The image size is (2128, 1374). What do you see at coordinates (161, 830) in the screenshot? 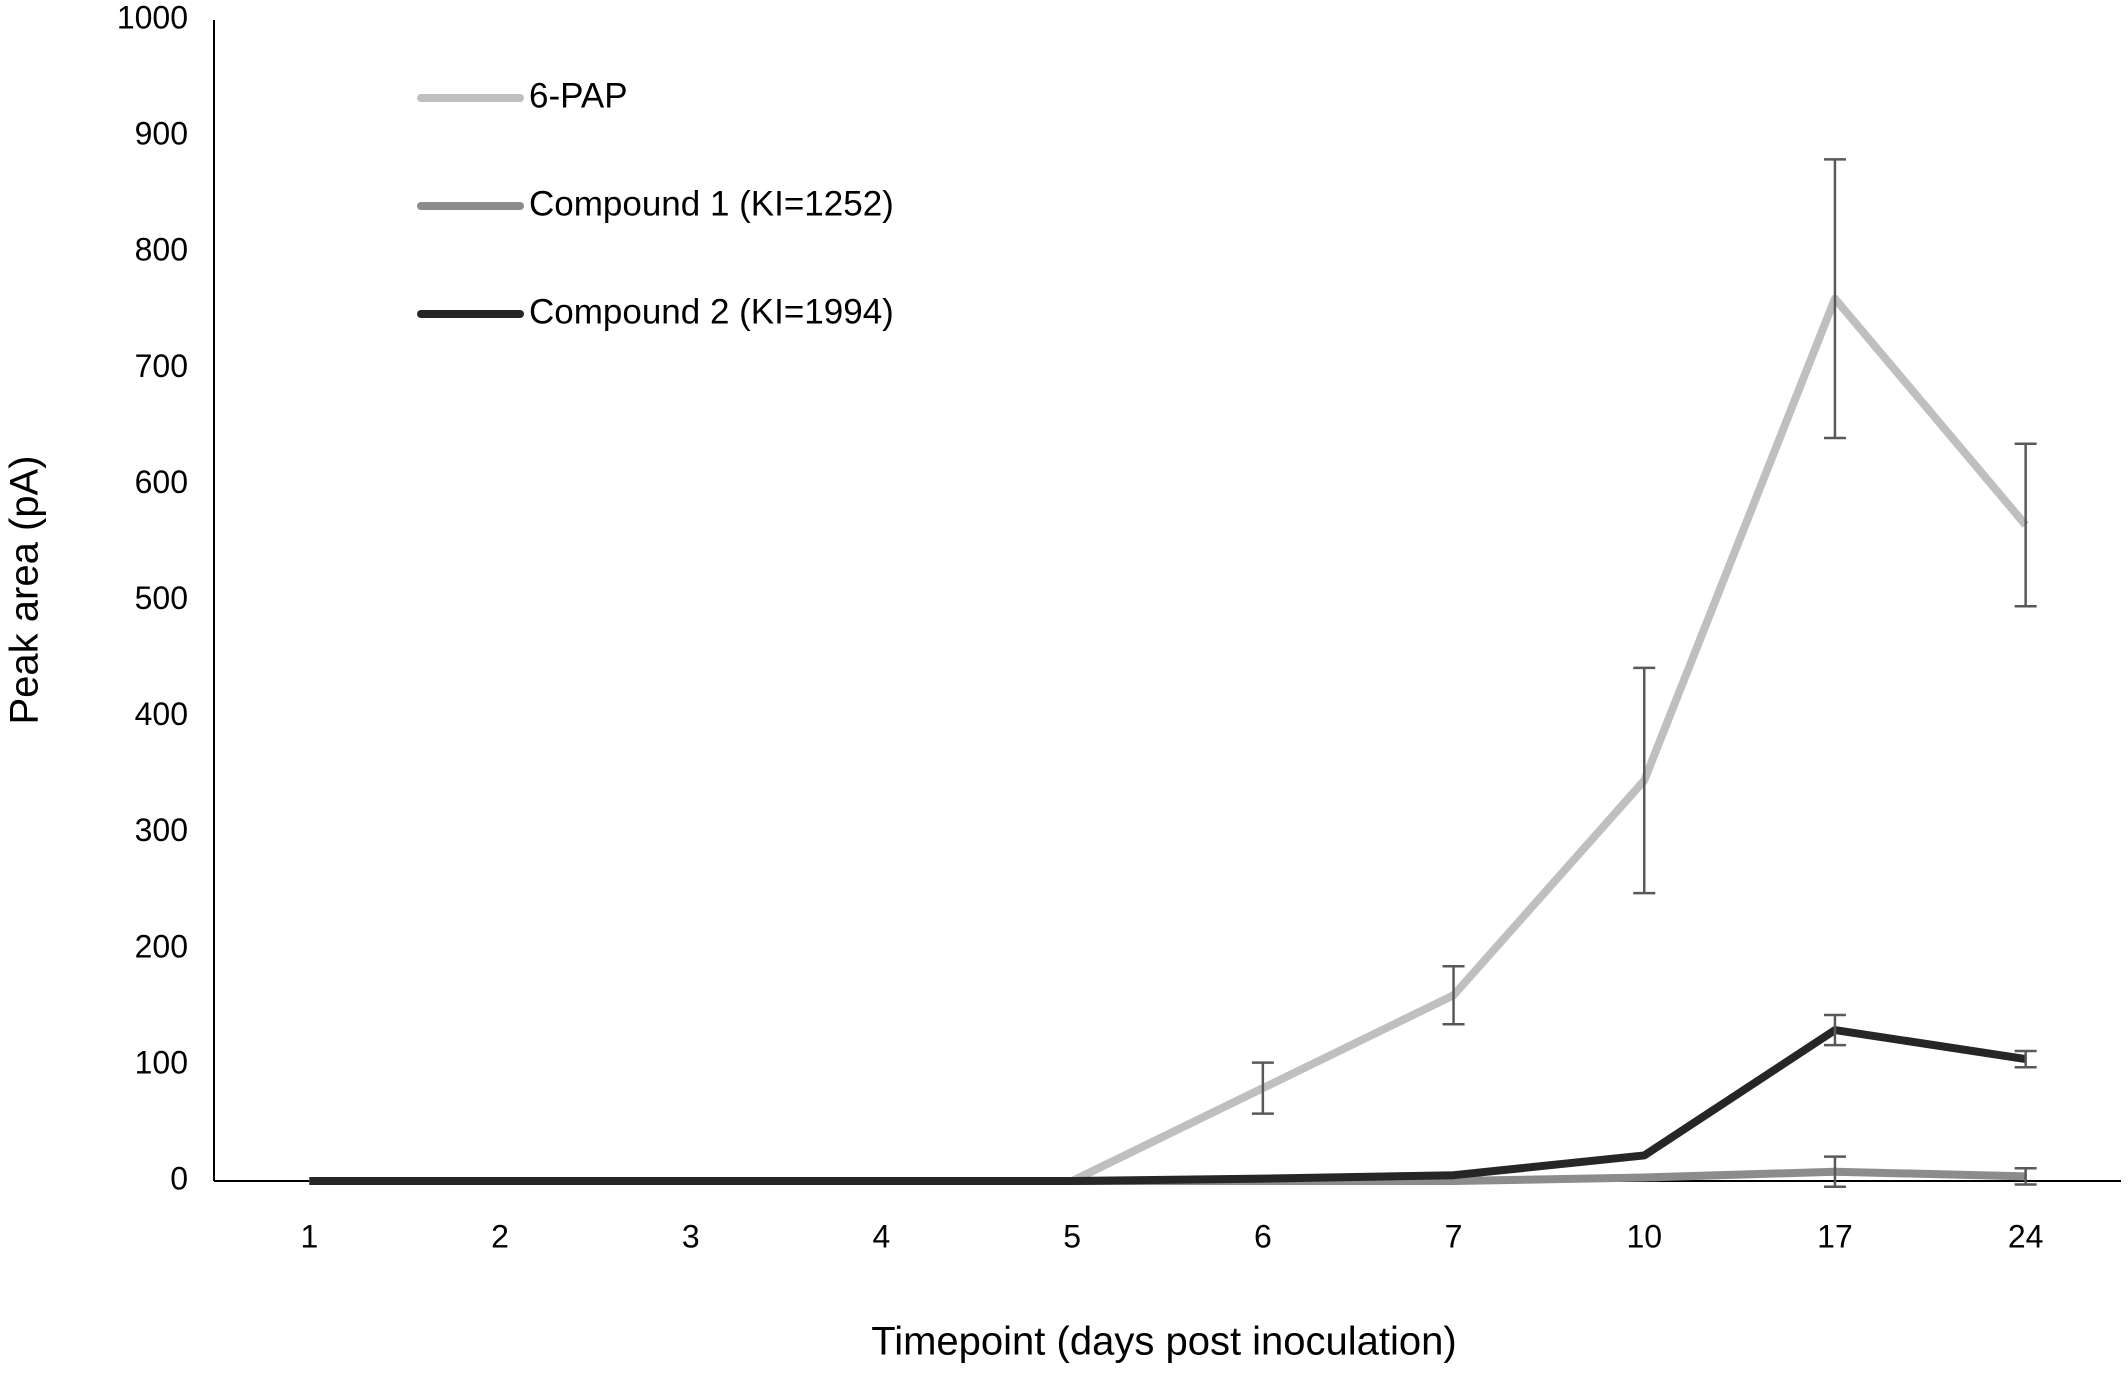
I see `y-tick-label: 300` at bounding box center [161, 830].